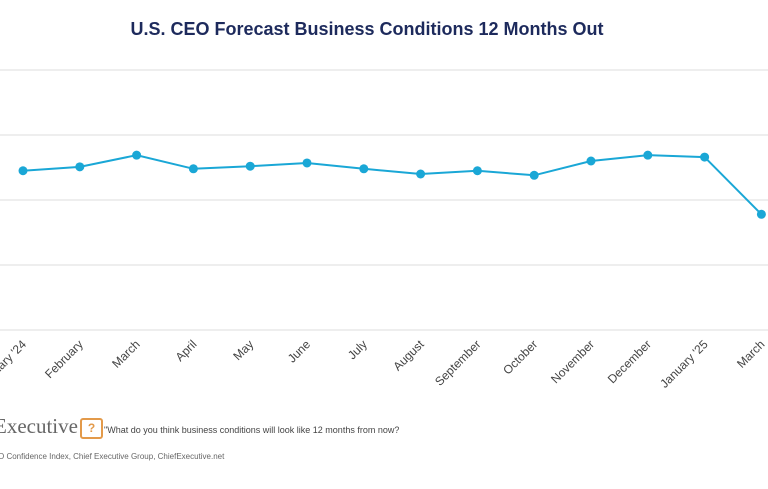  What do you see at coordinates (408, 355) in the screenshot?
I see `x-tick-label: August` at bounding box center [408, 355].